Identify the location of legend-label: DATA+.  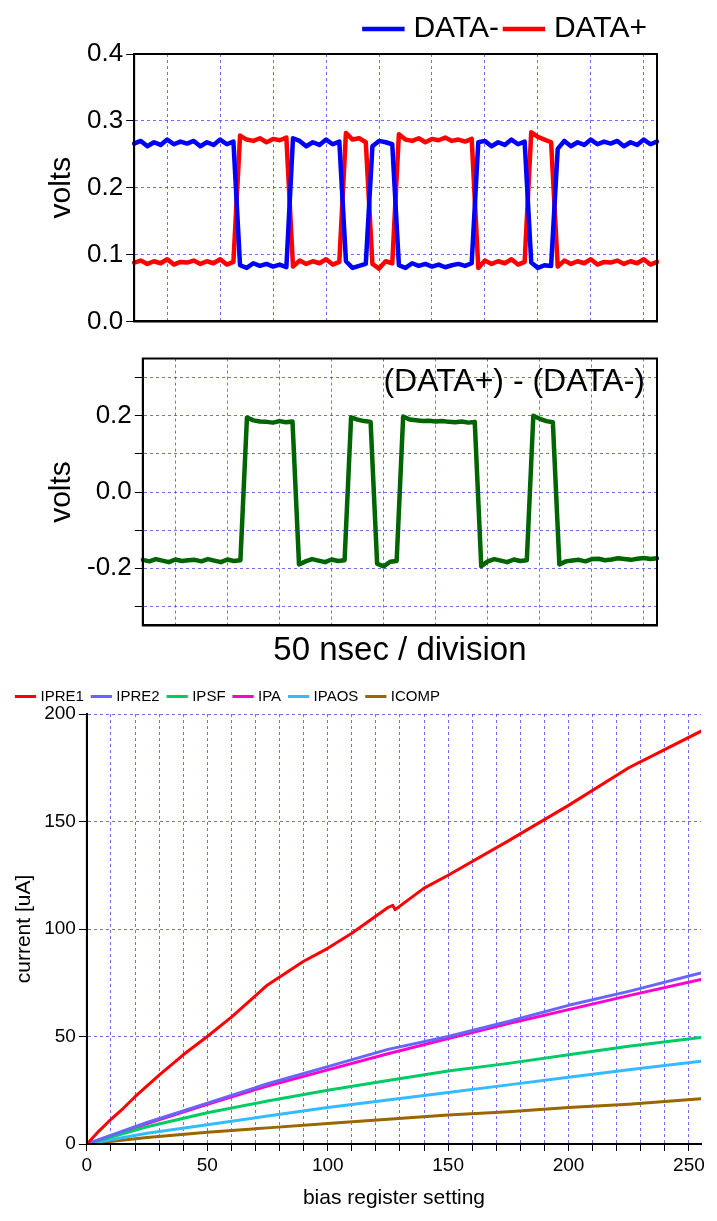
(600, 27).